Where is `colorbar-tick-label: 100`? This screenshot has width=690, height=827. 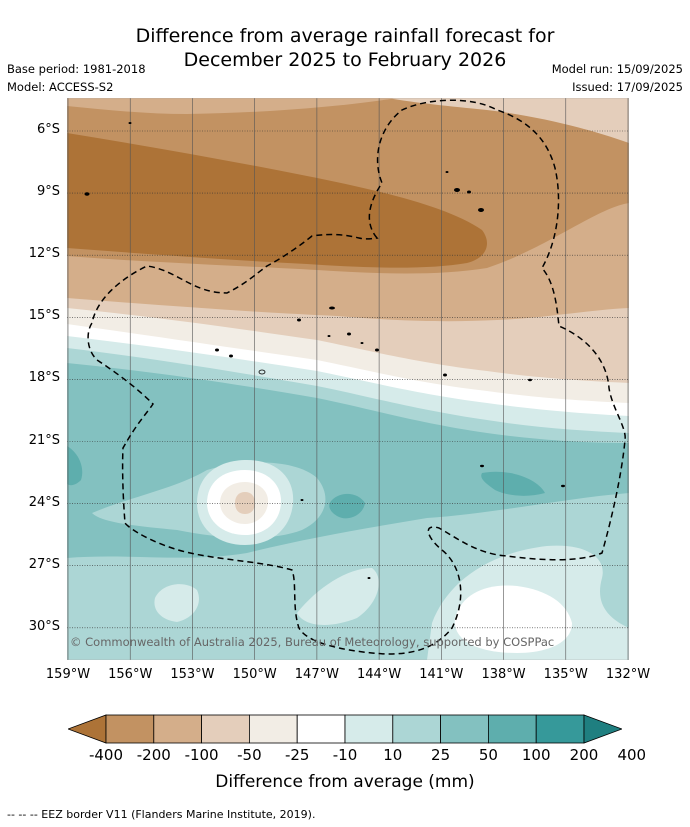
colorbar-tick-label: 100 is located at coordinates (536, 755).